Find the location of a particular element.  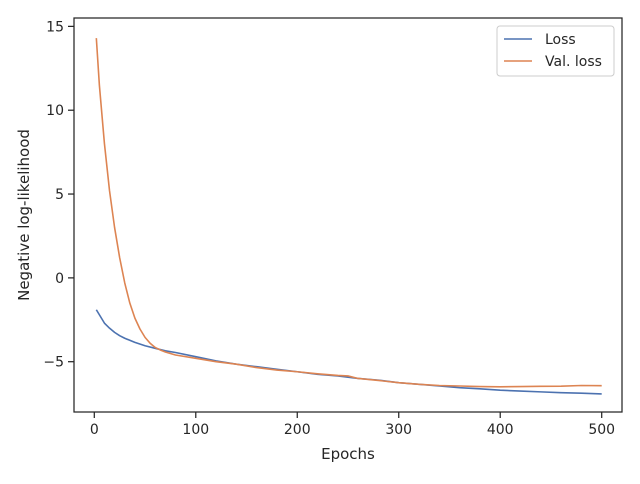

x-axis-label: Epochs is located at coordinates (348, 454).